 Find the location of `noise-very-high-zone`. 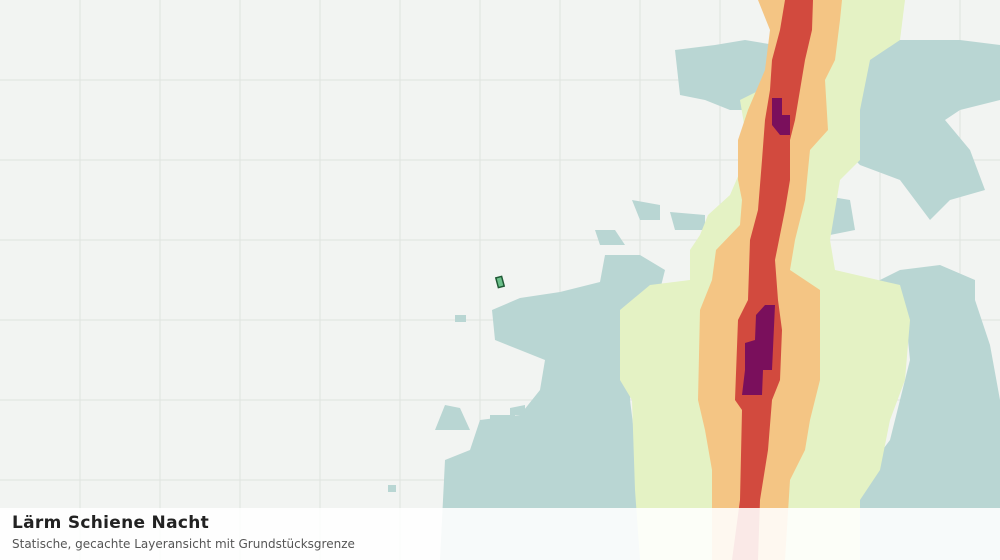

noise-very-high-zone is located at coordinates (772, 280).